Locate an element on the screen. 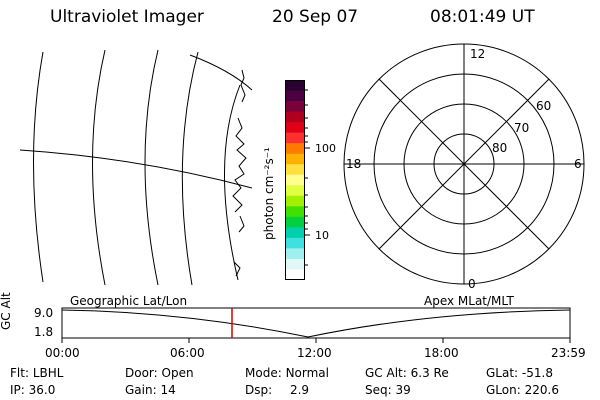 This screenshot has height=400, width=600. colorbar-border is located at coordinates (295, 180).